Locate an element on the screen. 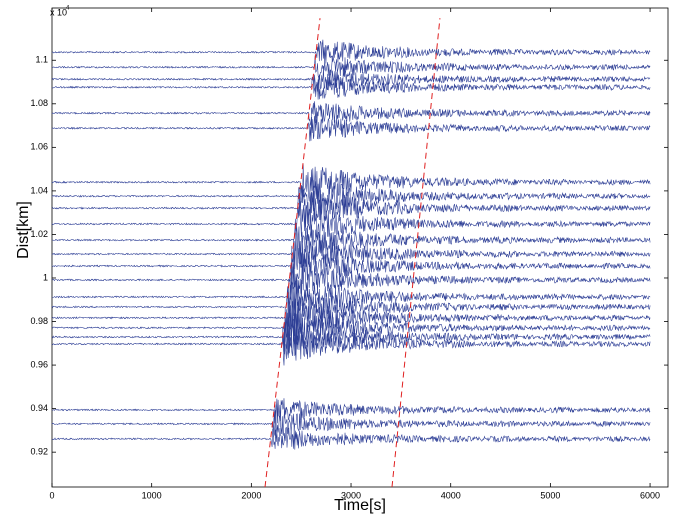 The height and width of the screenshot is (519, 682). x-tick-label: 0 is located at coordinates (51, 495).